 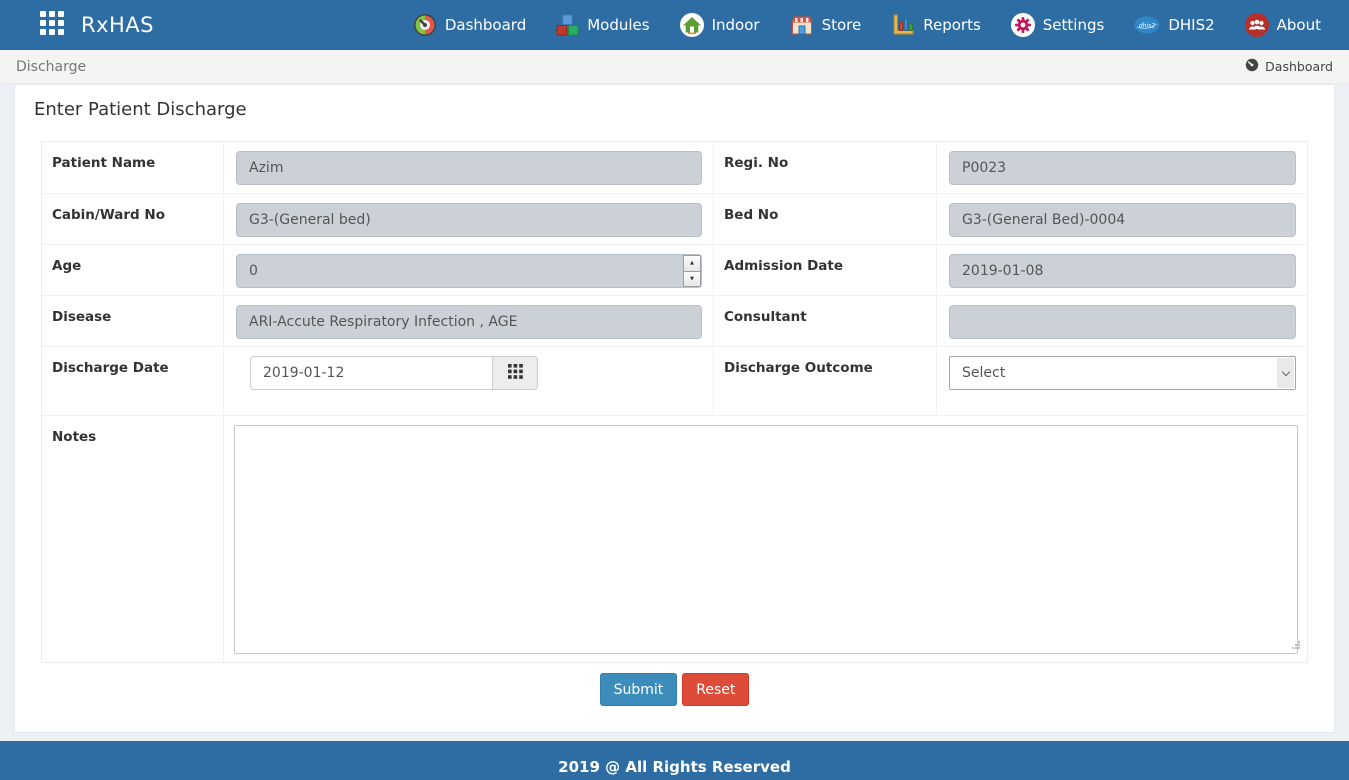 I want to click on nav-item-reports: Reports, so click(x=936, y=25).